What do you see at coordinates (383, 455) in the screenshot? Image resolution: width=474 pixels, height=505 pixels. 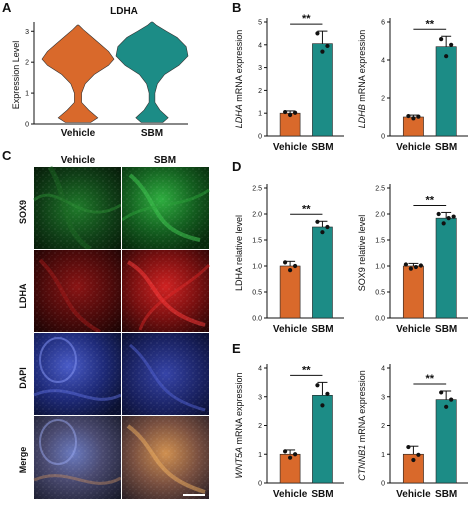 I see `e-right-ytick-label: 1` at bounding box center [383, 455].